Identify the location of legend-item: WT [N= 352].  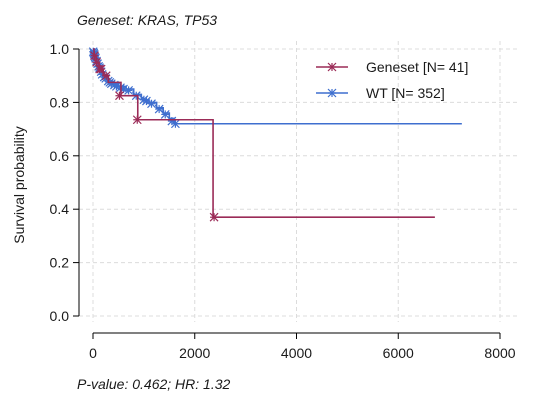
(380, 93).